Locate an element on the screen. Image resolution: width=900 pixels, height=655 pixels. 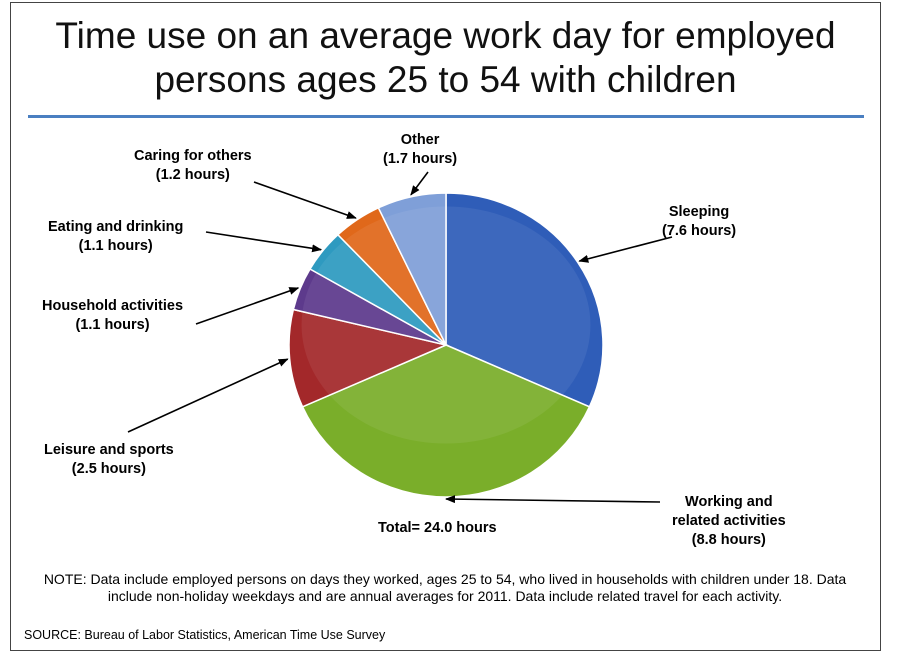
leader-arrow-caring is located at coordinates (305, 200).